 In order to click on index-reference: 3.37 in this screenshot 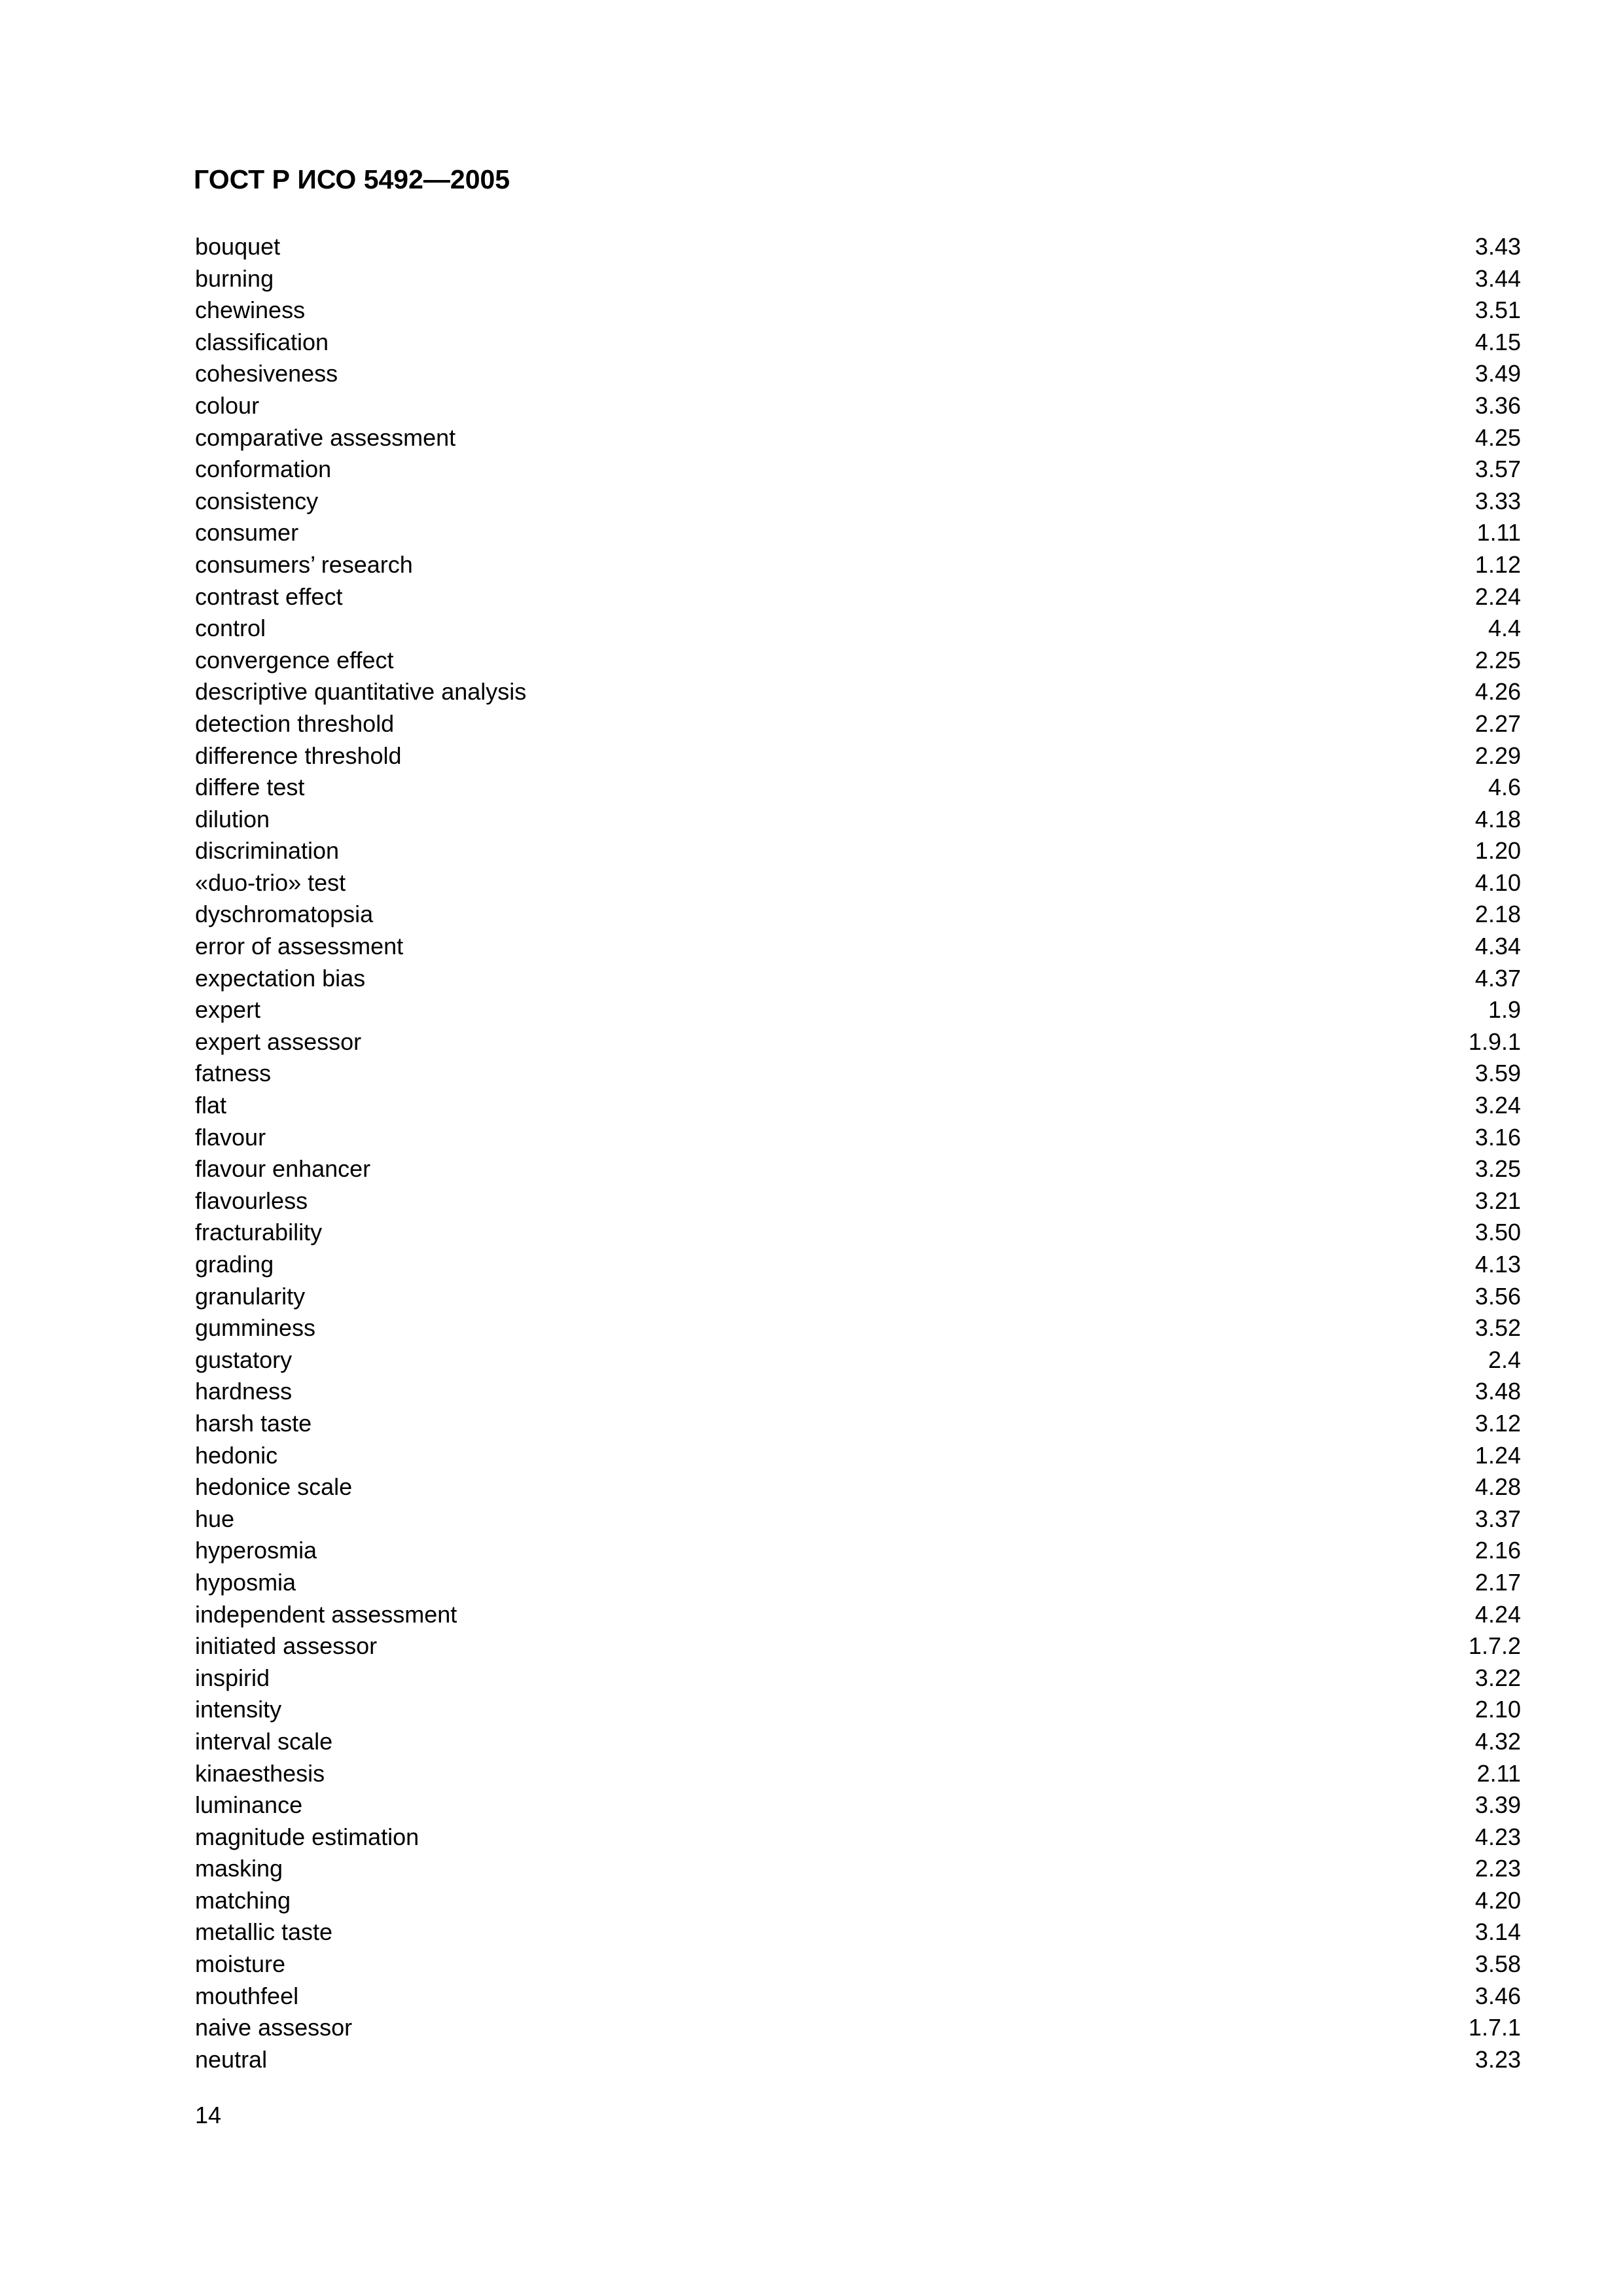, I will do `click(1497, 1518)`.